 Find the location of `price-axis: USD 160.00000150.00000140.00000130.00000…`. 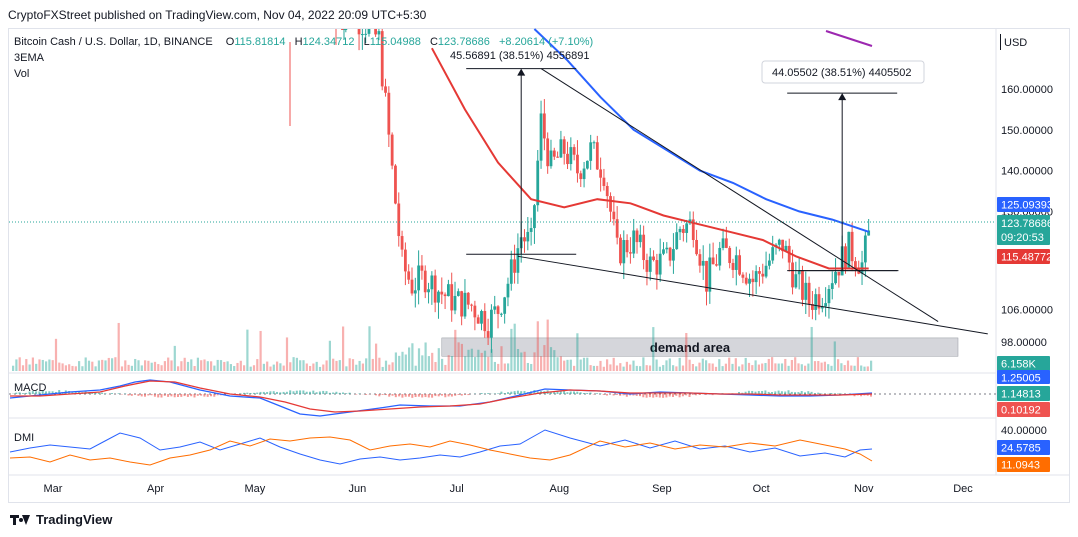

price-axis: USD 160.00000150.00000140.00000130.00000… is located at coordinates (1026, 235).